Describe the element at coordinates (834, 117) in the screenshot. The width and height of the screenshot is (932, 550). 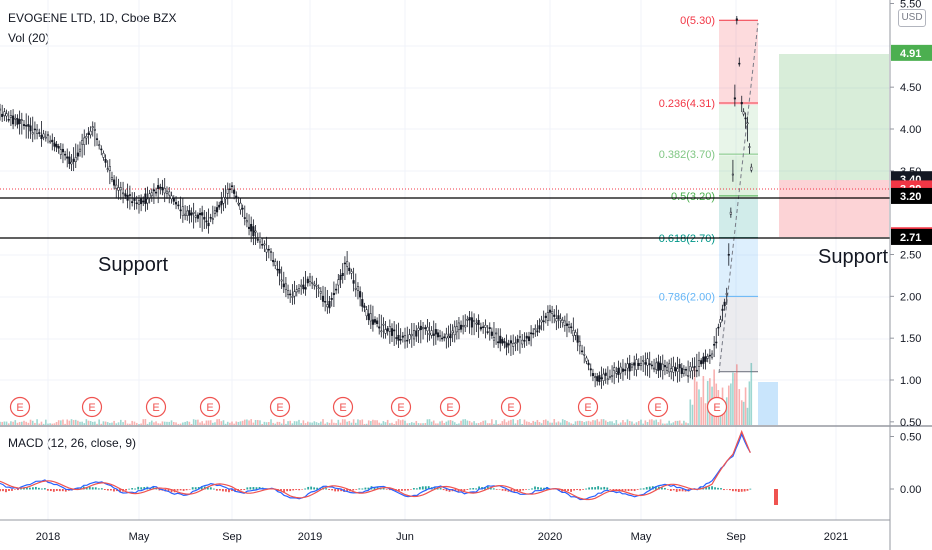
I see `target-zone` at that location.